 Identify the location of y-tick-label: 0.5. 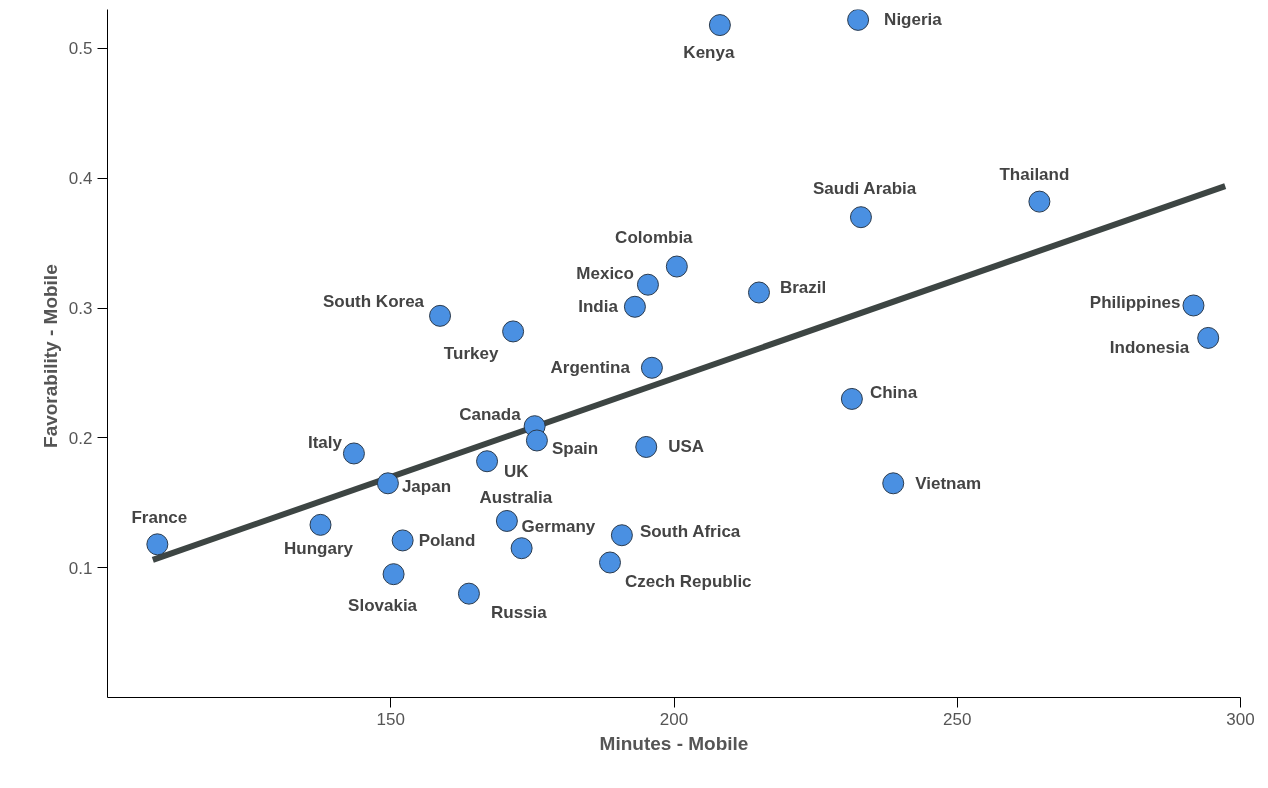
(80, 49).